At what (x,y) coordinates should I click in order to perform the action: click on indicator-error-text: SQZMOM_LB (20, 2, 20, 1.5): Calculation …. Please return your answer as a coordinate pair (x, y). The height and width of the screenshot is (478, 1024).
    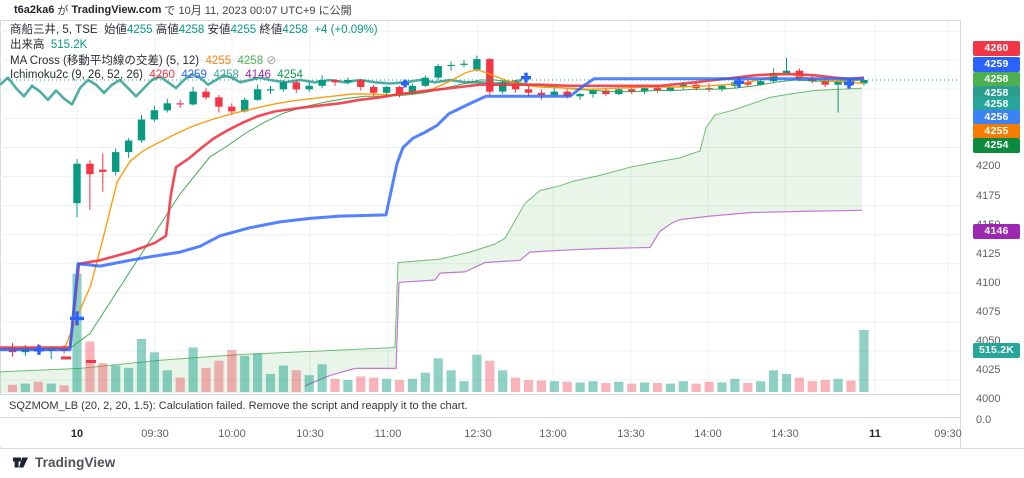
    Looking at the image, I should click on (238, 406).